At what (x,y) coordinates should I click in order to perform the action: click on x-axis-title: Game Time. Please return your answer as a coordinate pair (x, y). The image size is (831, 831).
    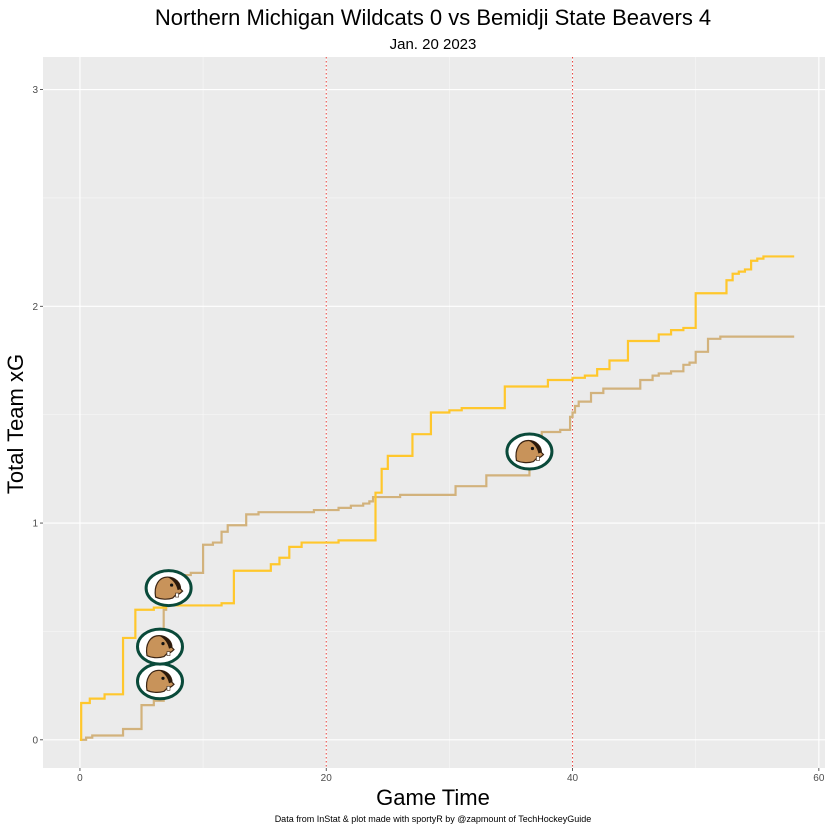
    Looking at the image, I should click on (433, 797).